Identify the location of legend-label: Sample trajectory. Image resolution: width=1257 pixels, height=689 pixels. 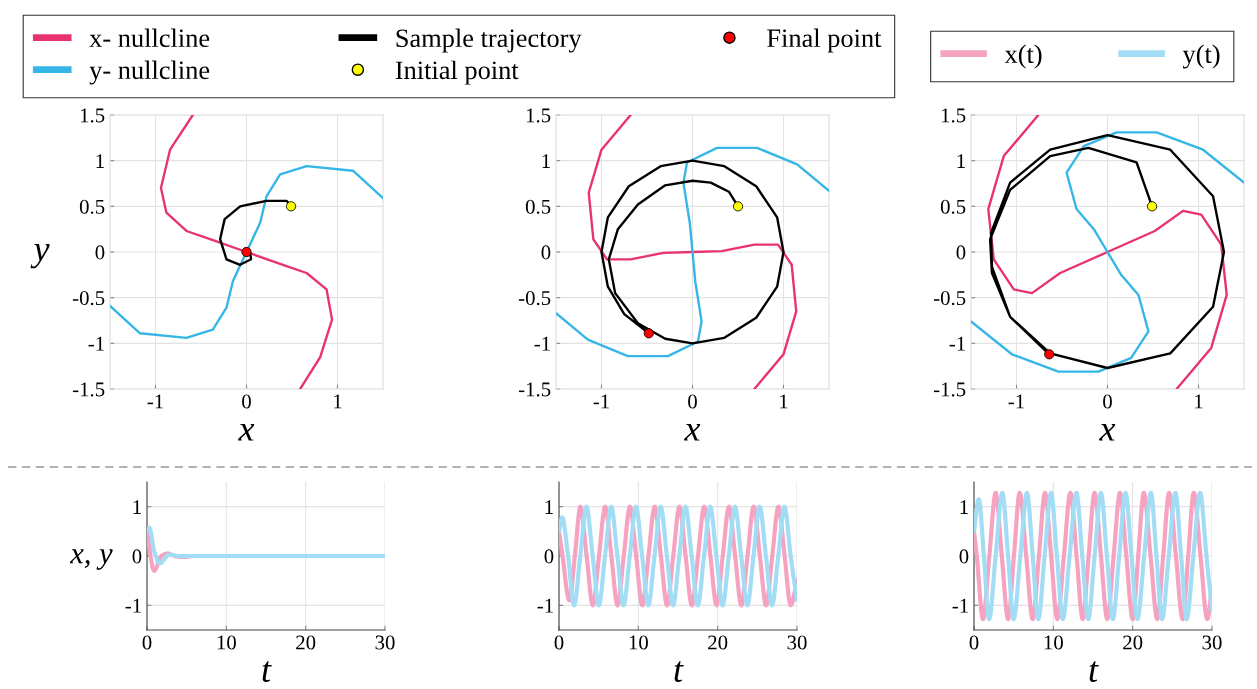
(489, 40).